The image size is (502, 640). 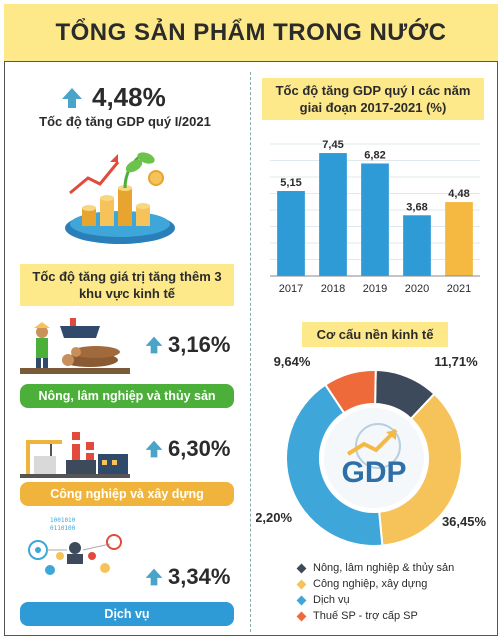 I want to click on legend-item: Công nghiệp, xây dựng, so click(x=375, y=584).